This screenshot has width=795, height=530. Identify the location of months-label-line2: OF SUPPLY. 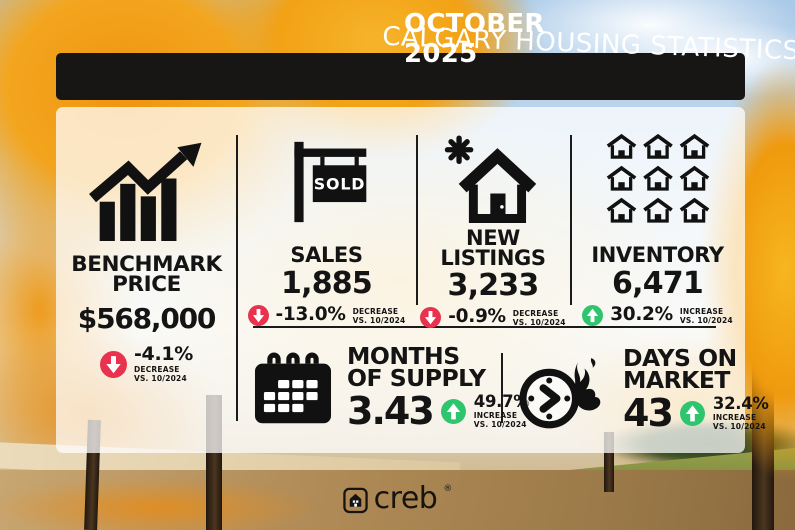
(416, 378).